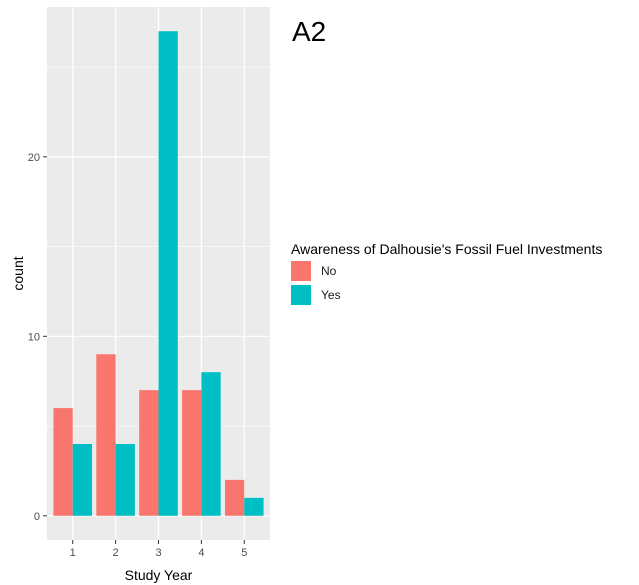 The image size is (639, 585). Describe the element at coordinates (159, 575) in the screenshot. I see `x-axis-title: Study Year` at that location.